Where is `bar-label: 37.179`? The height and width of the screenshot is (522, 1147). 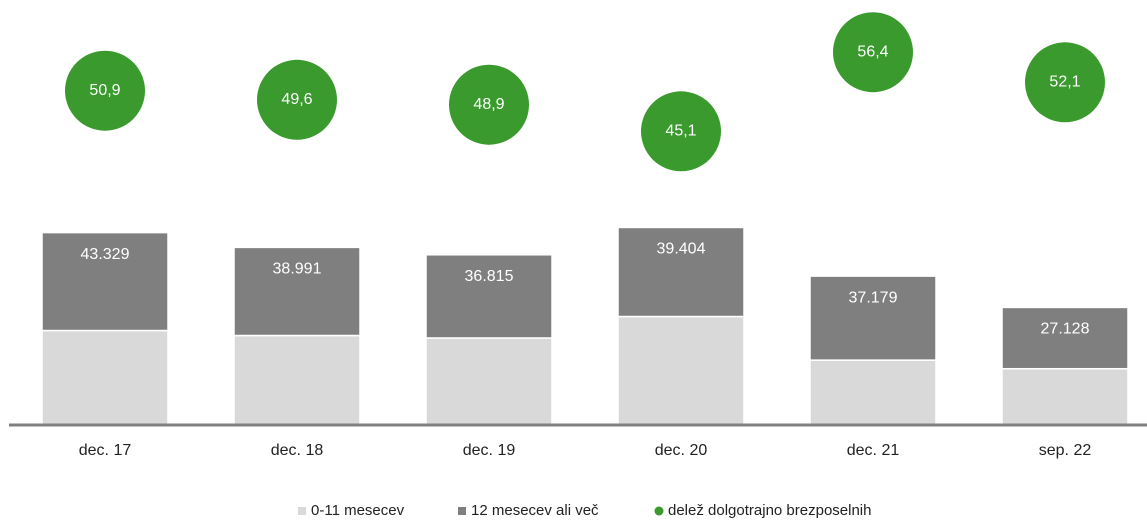 bar-label: 37.179 is located at coordinates (873, 297).